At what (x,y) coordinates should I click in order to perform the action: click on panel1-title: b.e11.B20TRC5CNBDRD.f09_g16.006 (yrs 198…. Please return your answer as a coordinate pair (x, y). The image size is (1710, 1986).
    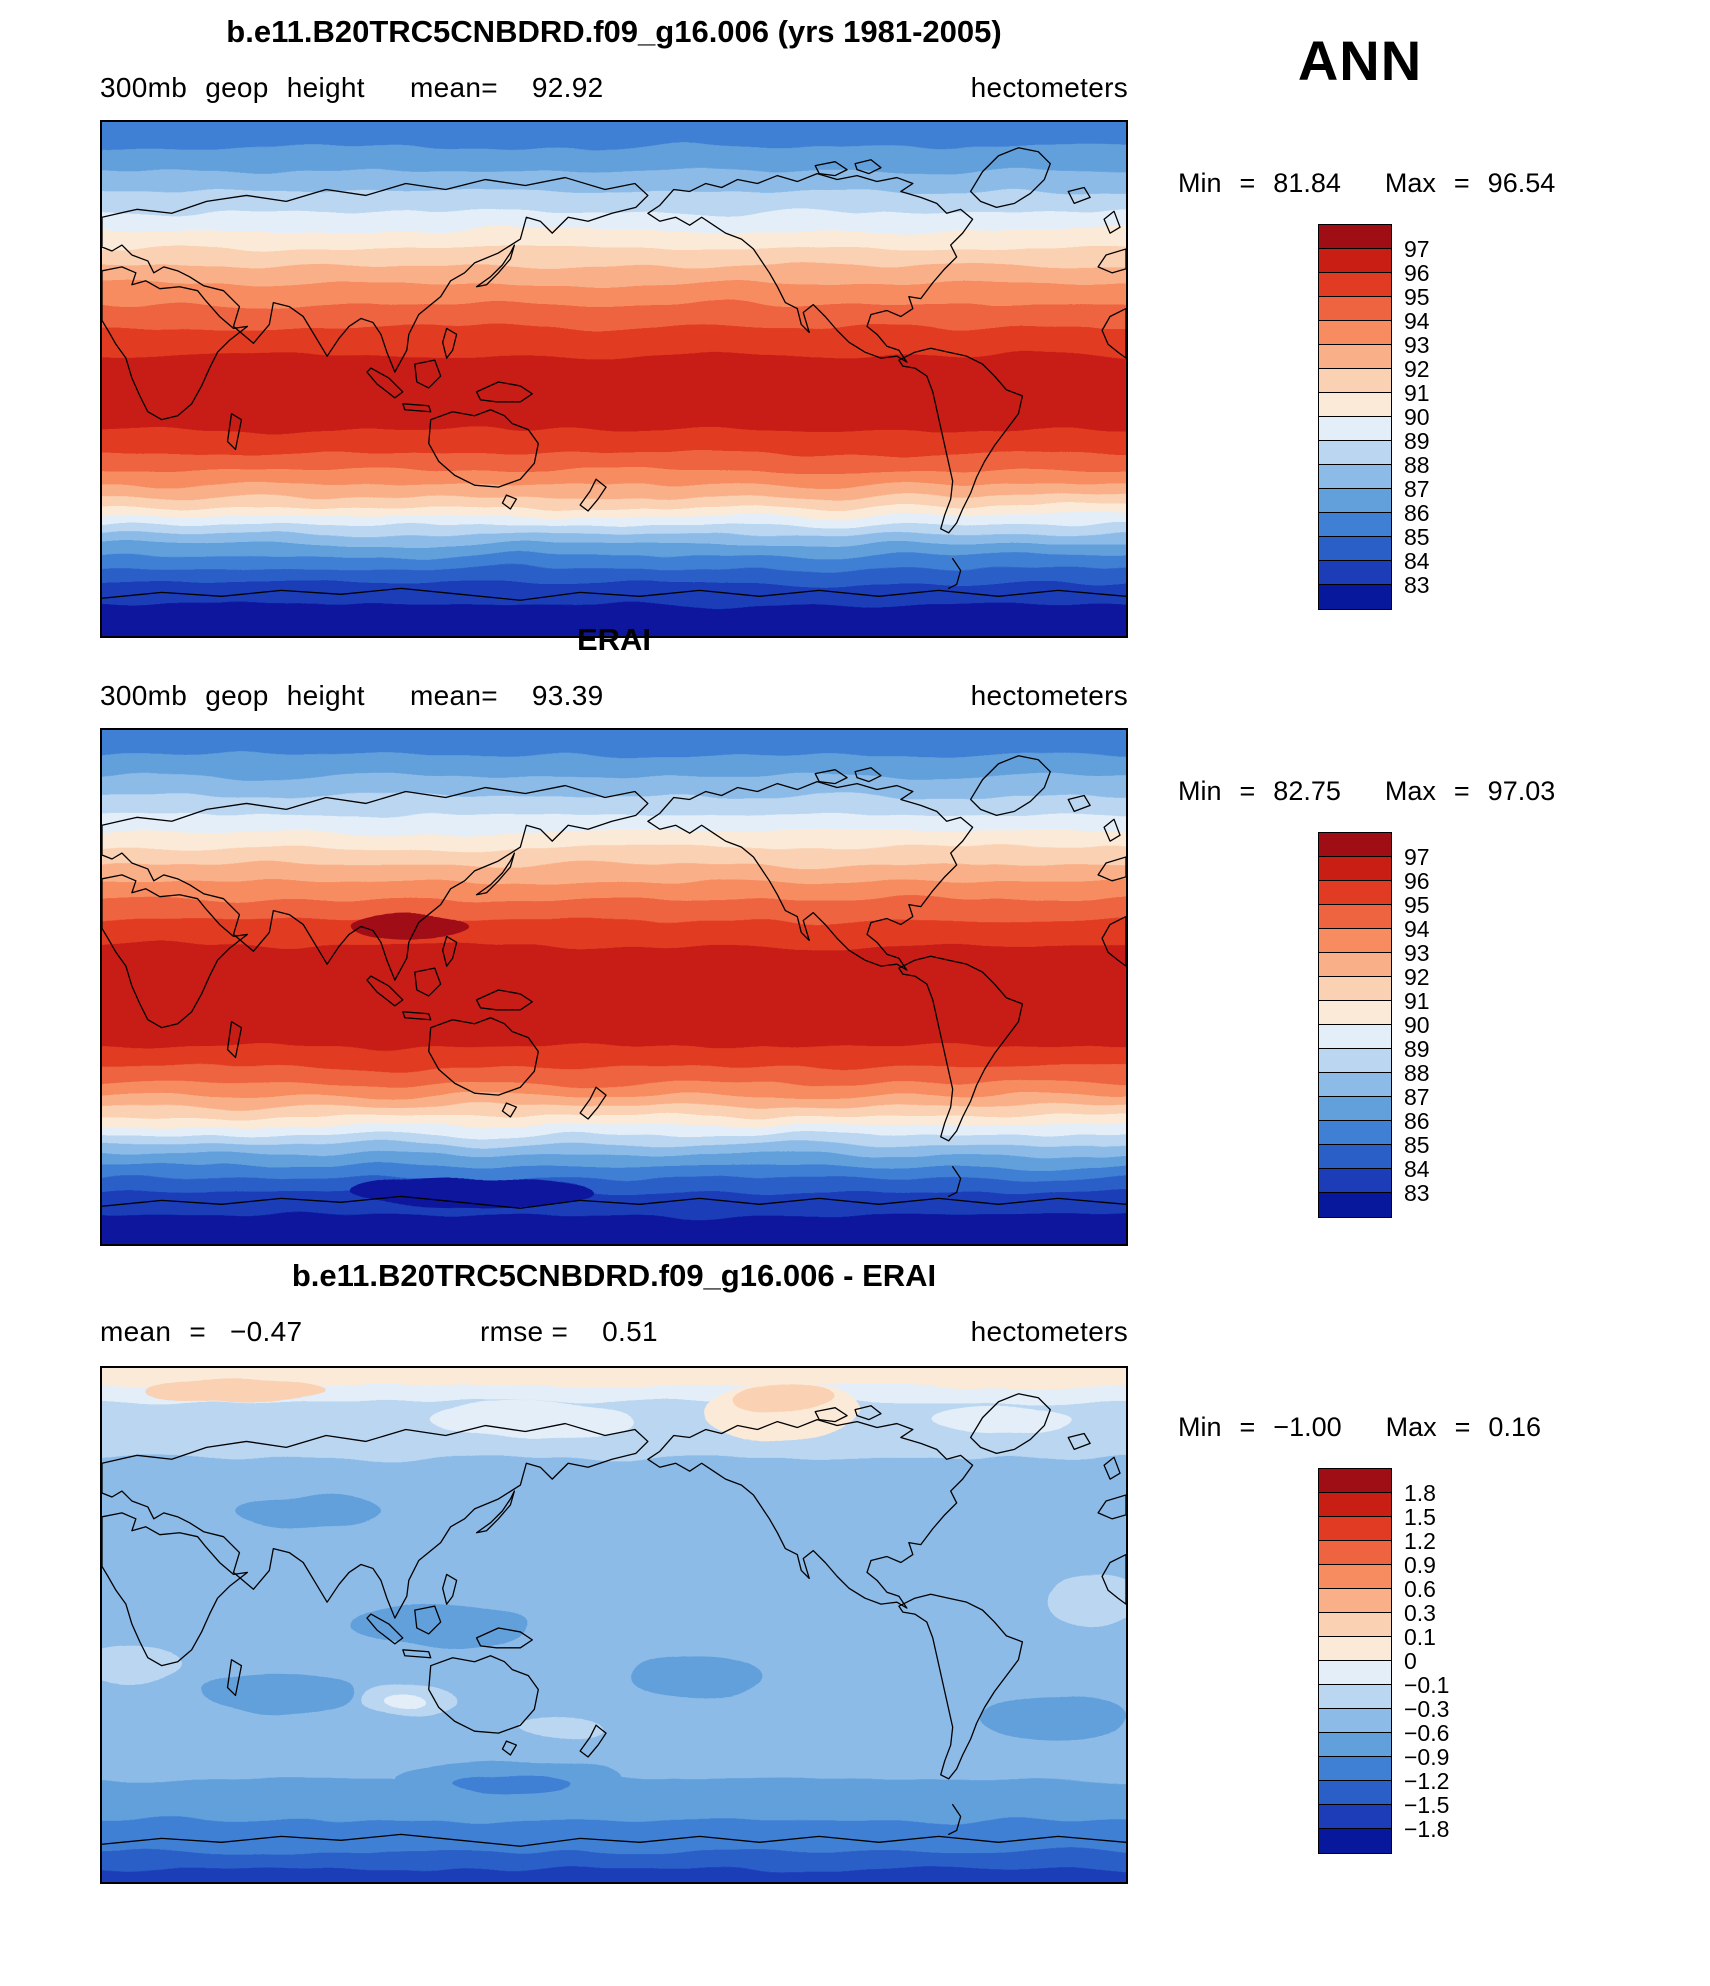
    Looking at the image, I should click on (614, 31).